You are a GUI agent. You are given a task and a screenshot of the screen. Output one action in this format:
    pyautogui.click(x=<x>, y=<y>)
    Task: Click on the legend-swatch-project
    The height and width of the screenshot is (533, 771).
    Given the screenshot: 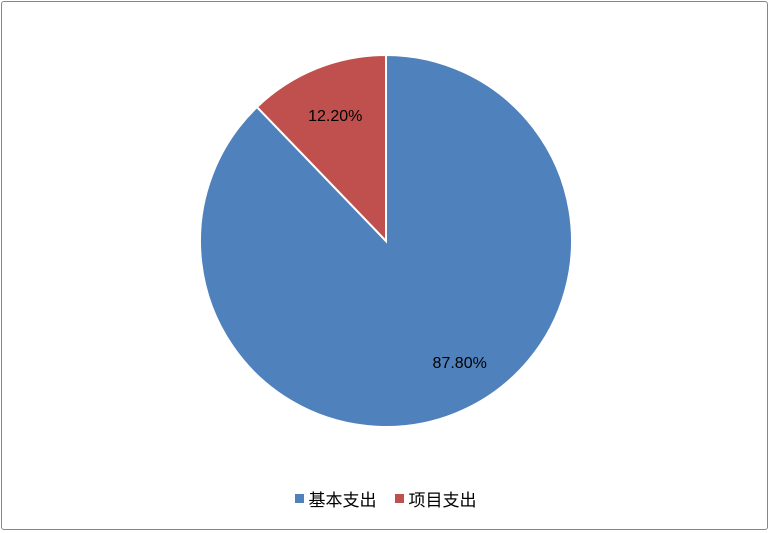 What is the action you would take?
    pyautogui.click(x=399, y=498)
    